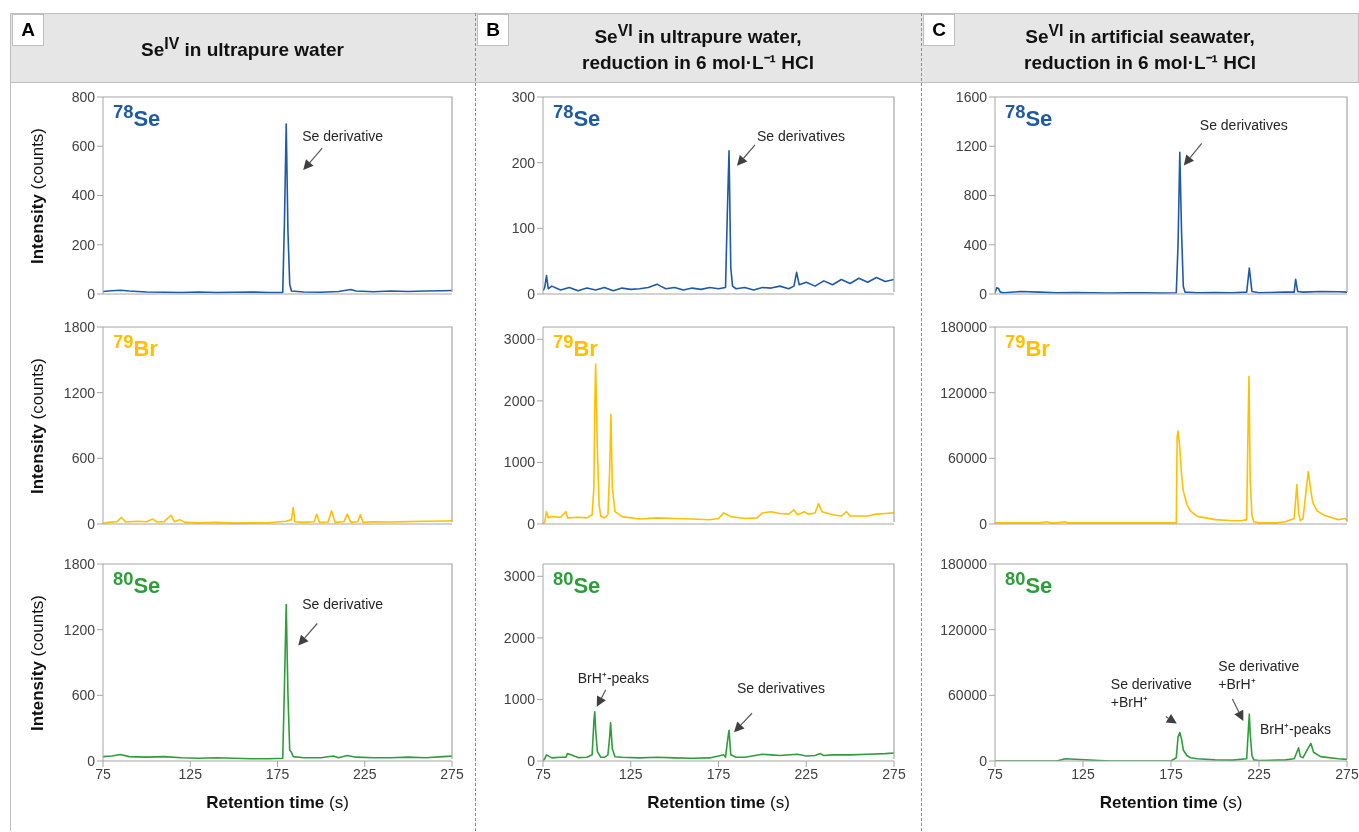  What do you see at coordinates (939, 30) in the screenshot?
I see `text: C` at bounding box center [939, 30].